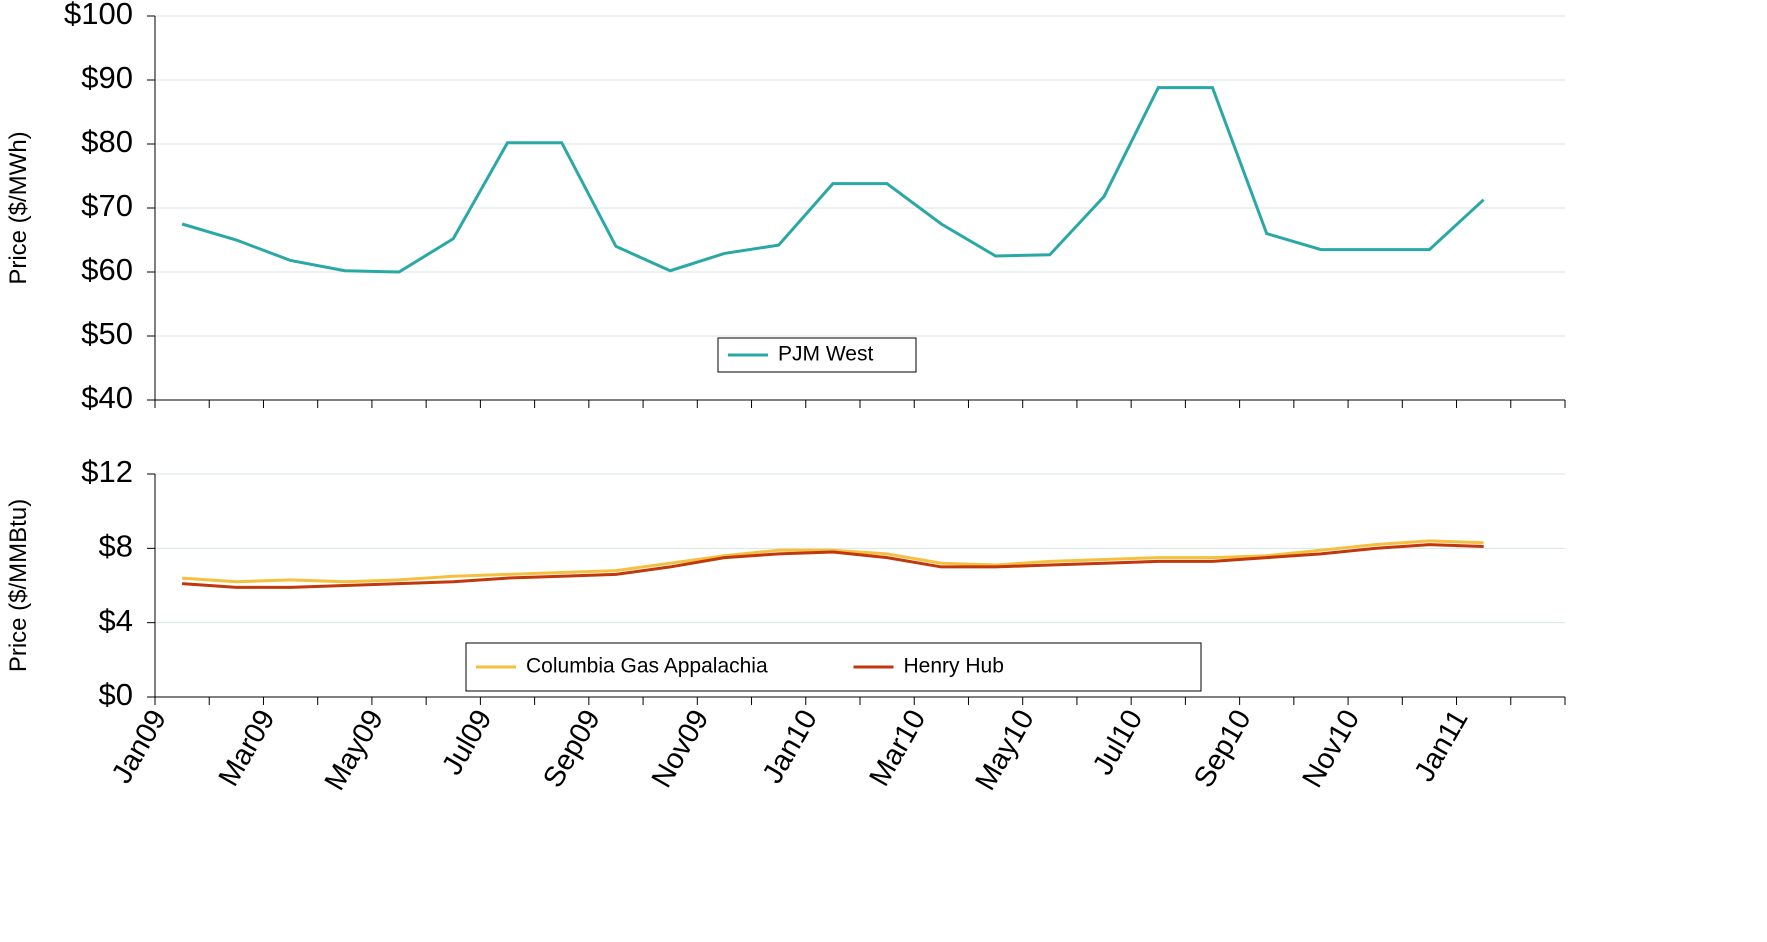 The height and width of the screenshot is (942, 1767). What do you see at coordinates (107, 471) in the screenshot?
I see `y-tick-label: $12` at bounding box center [107, 471].